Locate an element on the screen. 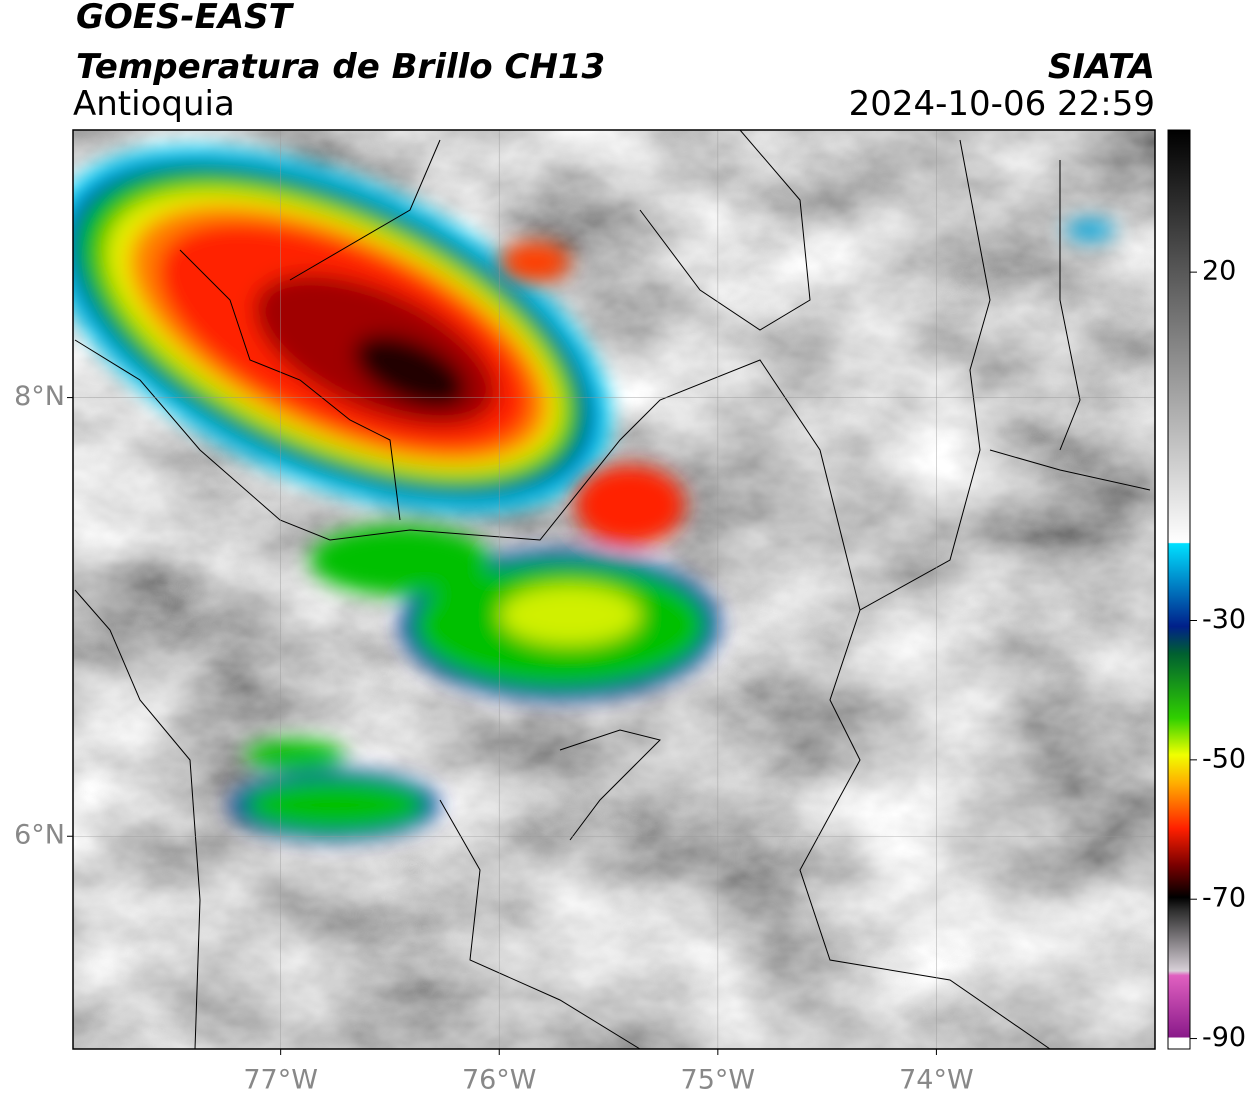  lon-tick-label: 76°W is located at coordinates (499, 1080).